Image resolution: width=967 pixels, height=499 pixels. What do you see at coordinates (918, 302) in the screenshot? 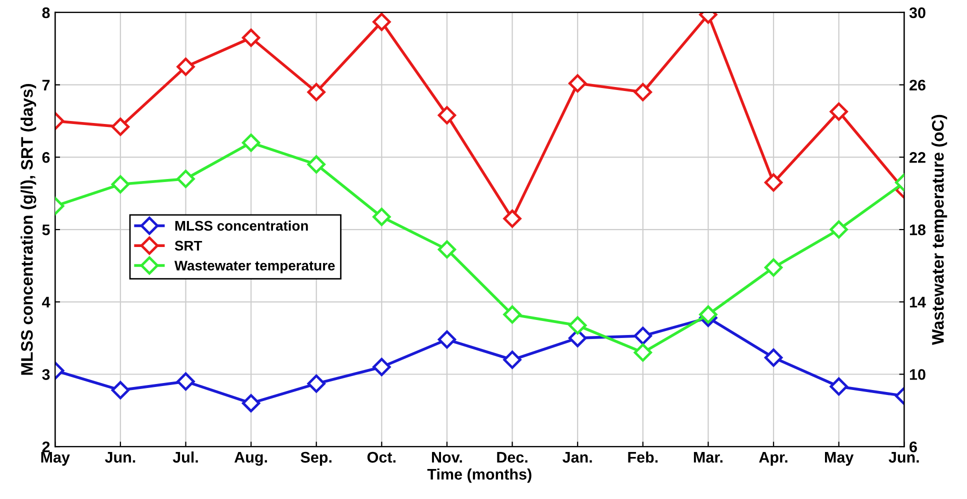
I see `y2-tick-label: 14` at bounding box center [918, 302].